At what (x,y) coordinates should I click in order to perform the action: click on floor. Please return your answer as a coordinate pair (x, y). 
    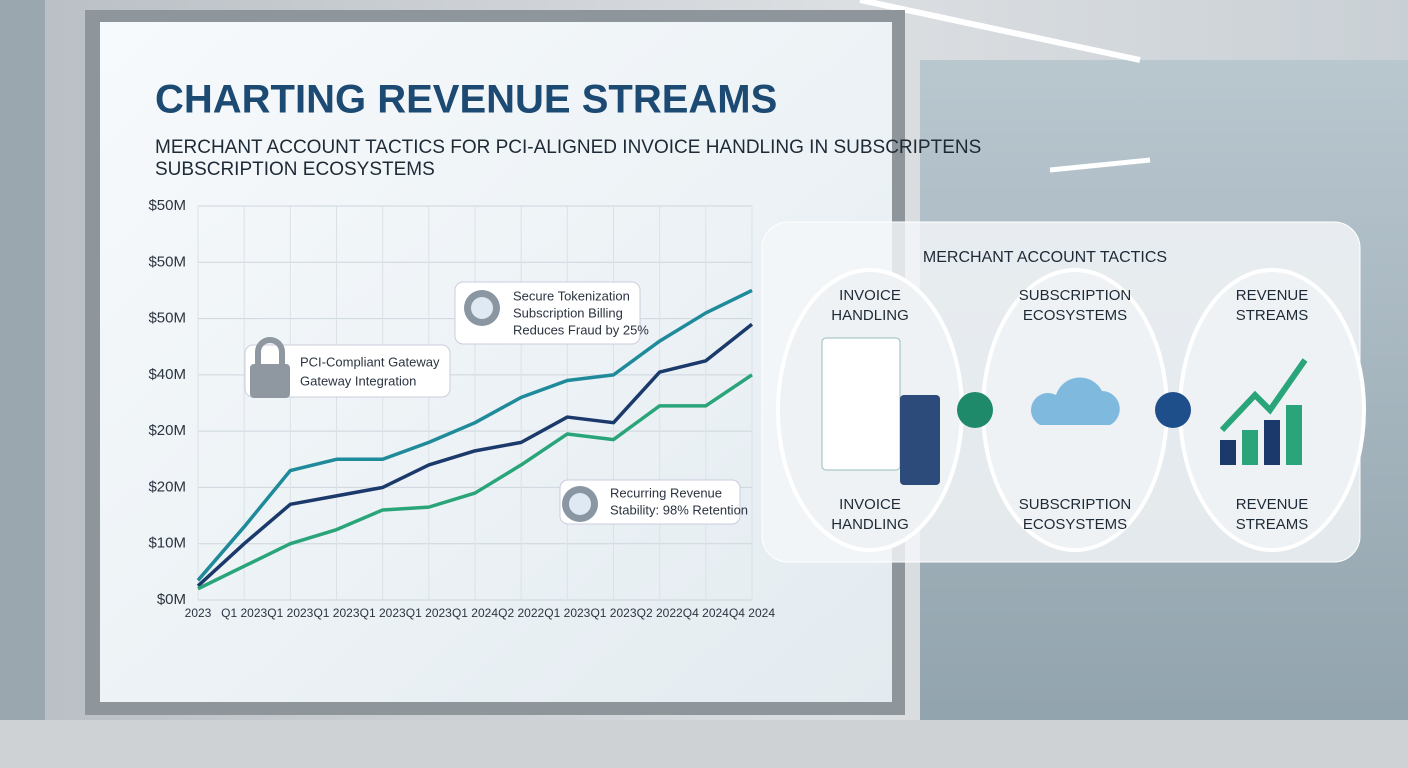
    Looking at the image, I should click on (704, 744).